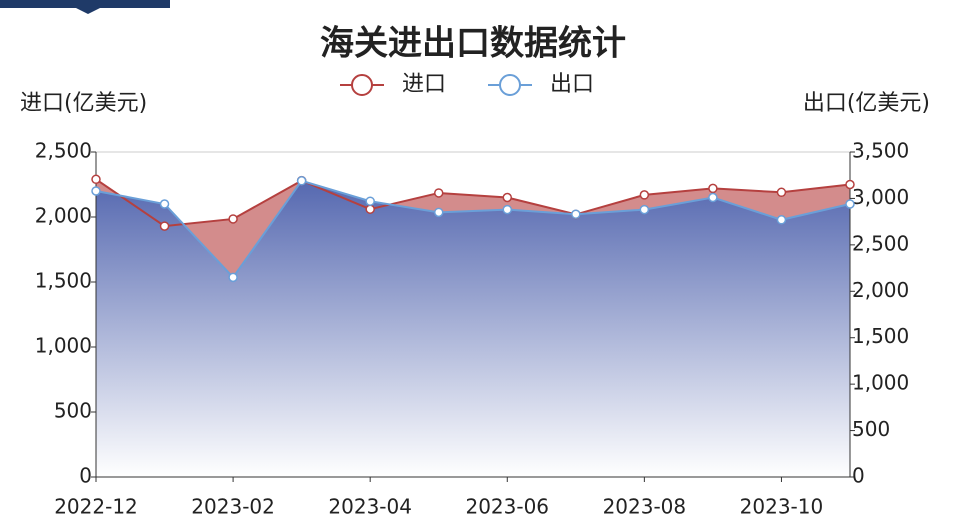  What do you see at coordinates (83, 103) in the screenshot?
I see `y-axis-label: 进口(亿美元)` at bounding box center [83, 103].